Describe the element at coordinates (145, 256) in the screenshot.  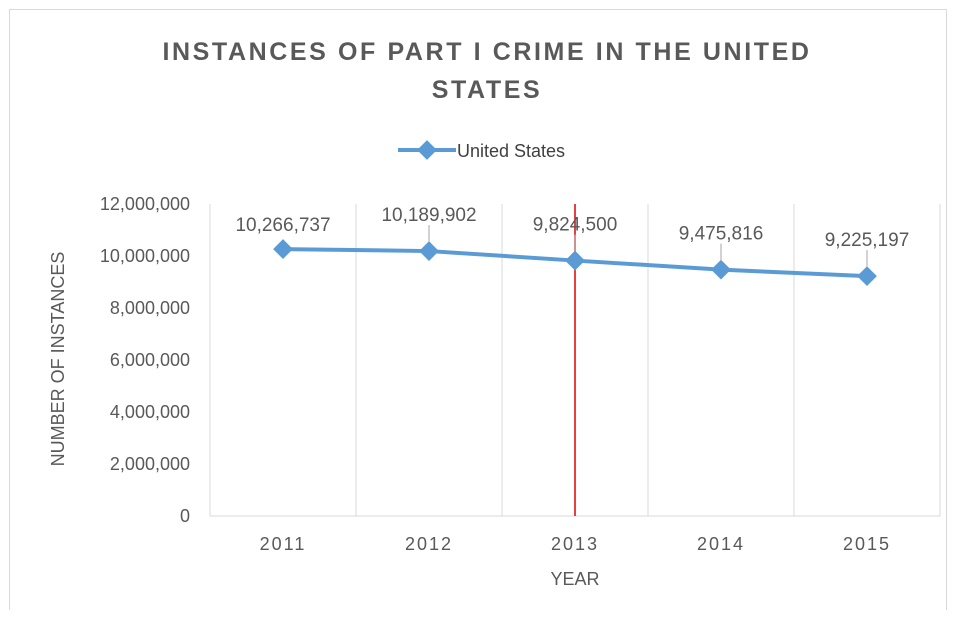
I see `y-tick-label: 10,000,000` at that location.